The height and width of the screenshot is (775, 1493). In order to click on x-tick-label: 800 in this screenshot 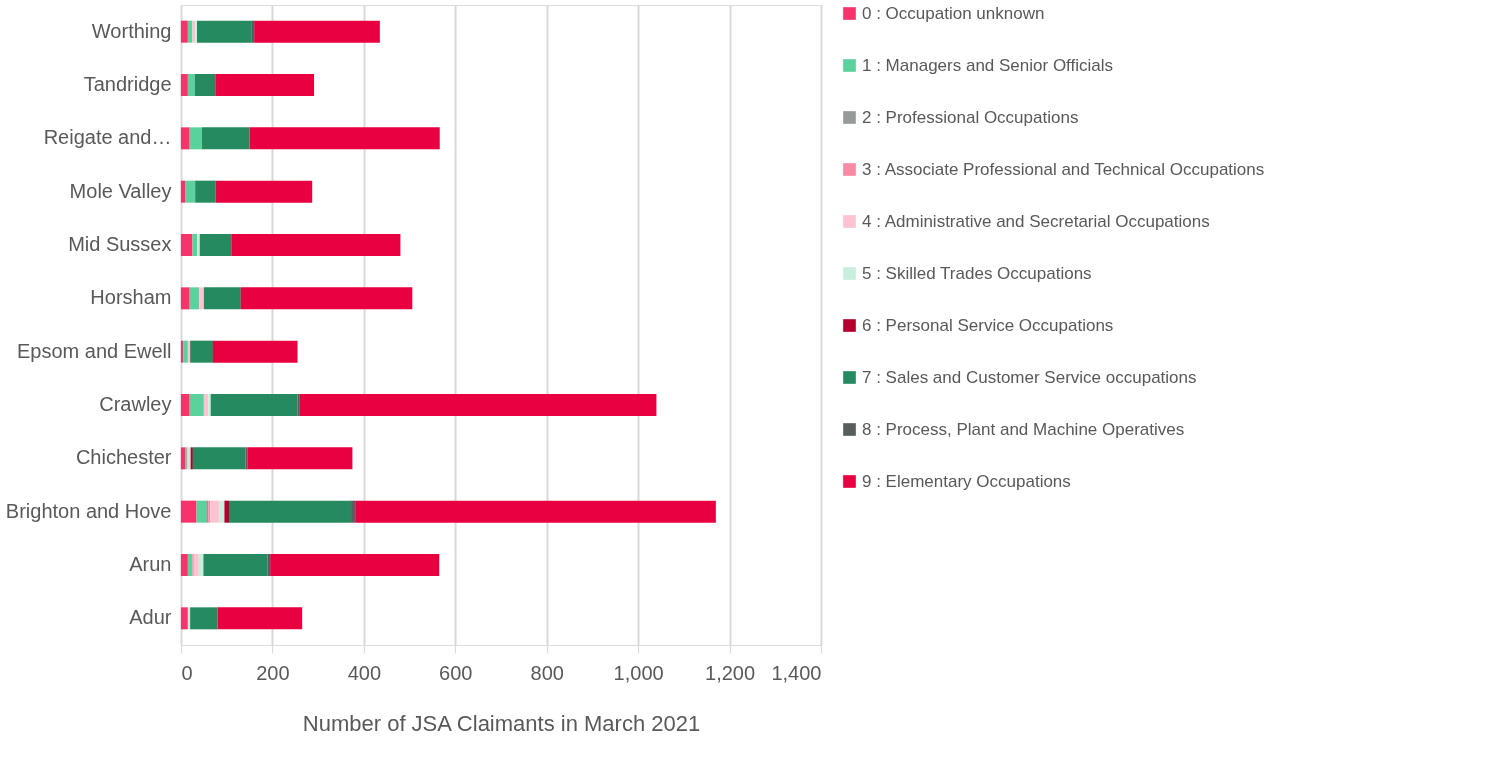, I will do `click(547, 672)`.